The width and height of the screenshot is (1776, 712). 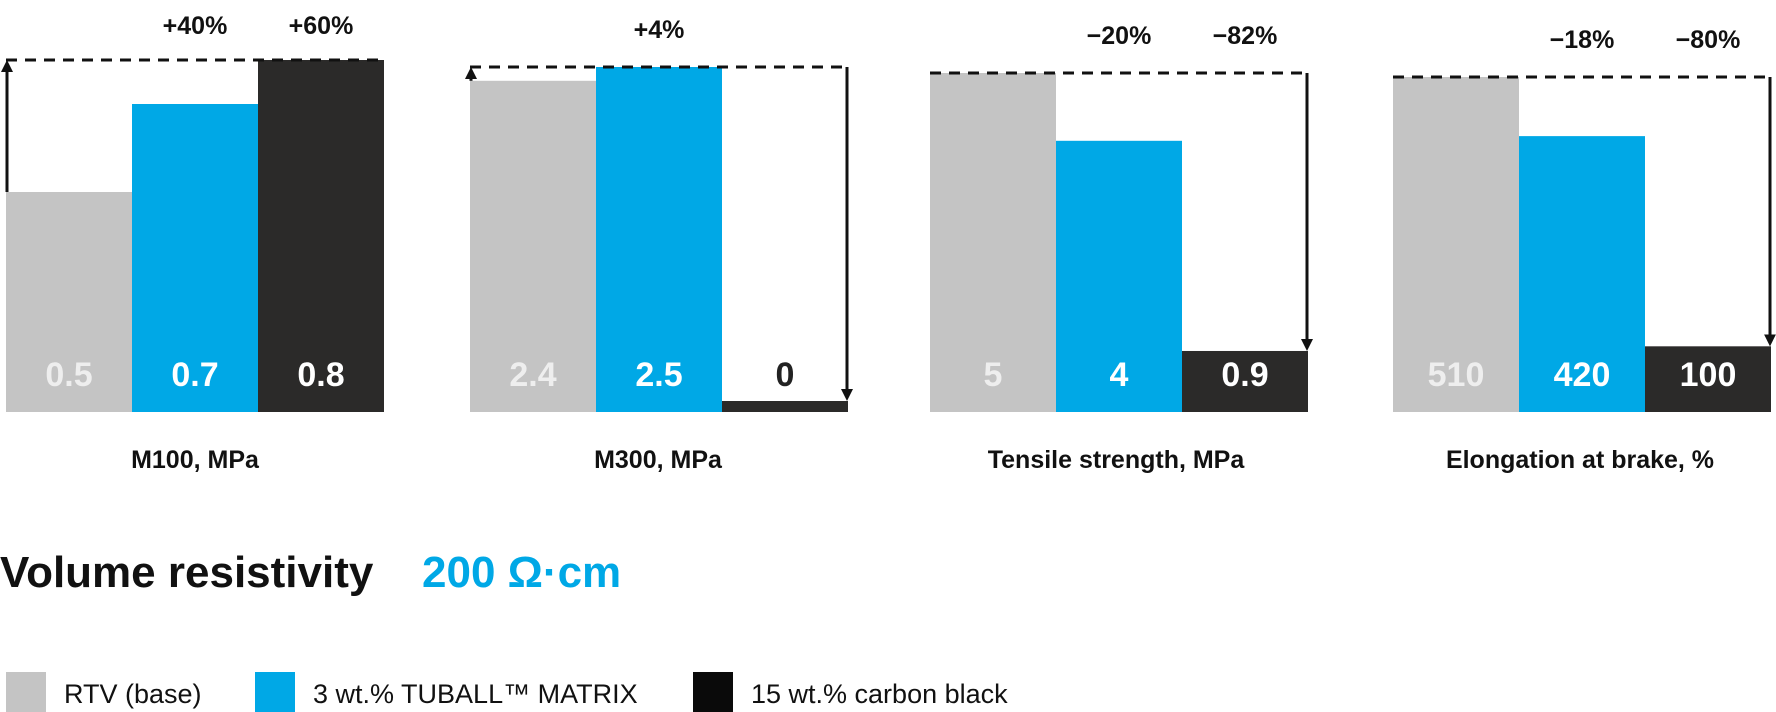 I want to click on panel-title: M300, MPa, so click(x=658, y=460).